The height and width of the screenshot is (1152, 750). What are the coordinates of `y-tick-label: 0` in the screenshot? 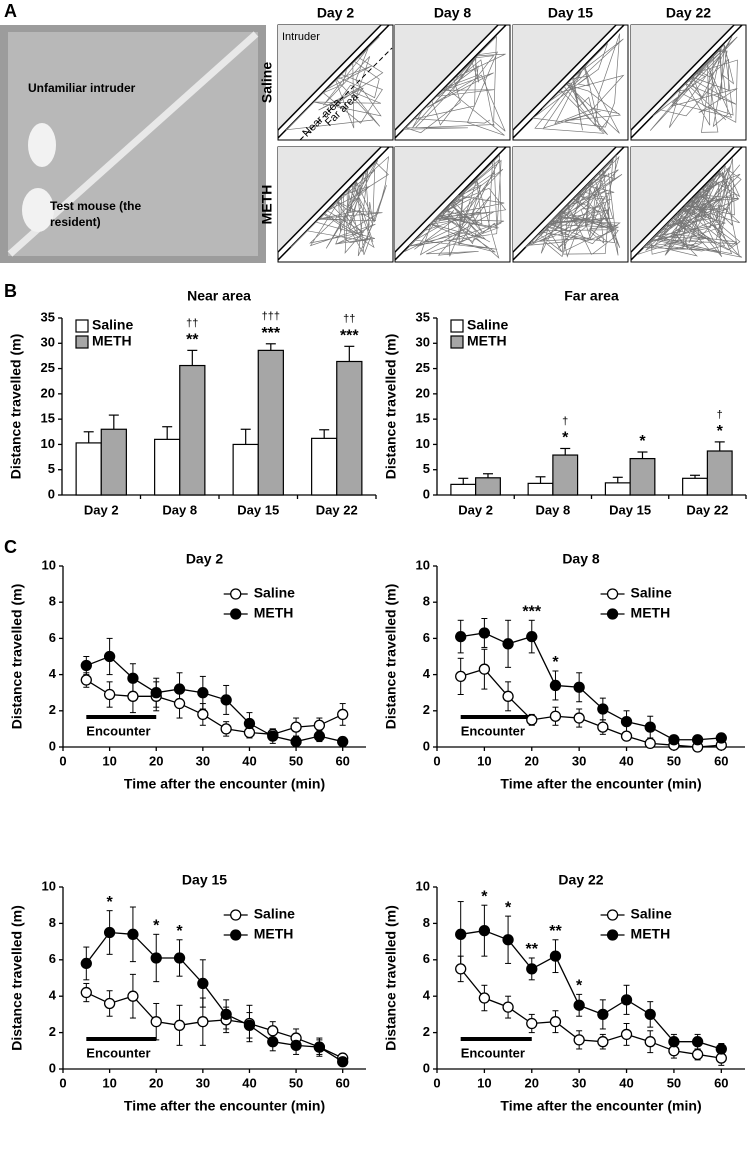 It's located at (52, 1067).